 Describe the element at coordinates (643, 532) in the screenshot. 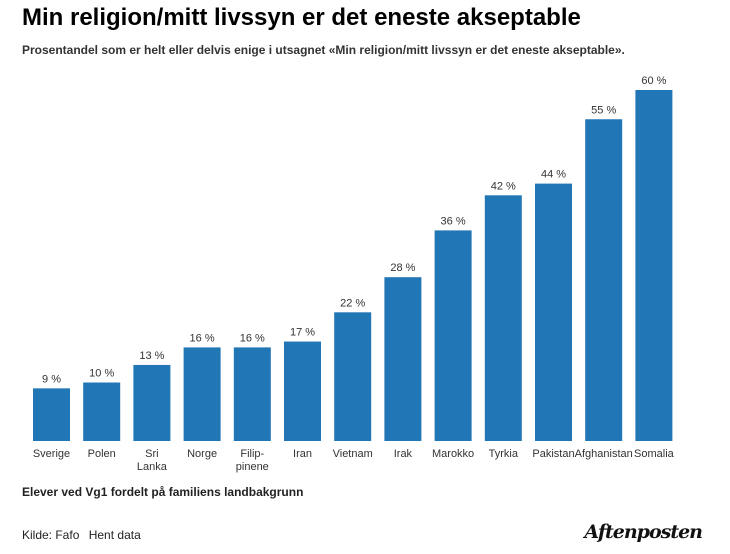

I see `aftenposten-logo: Aftenposten` at that location.